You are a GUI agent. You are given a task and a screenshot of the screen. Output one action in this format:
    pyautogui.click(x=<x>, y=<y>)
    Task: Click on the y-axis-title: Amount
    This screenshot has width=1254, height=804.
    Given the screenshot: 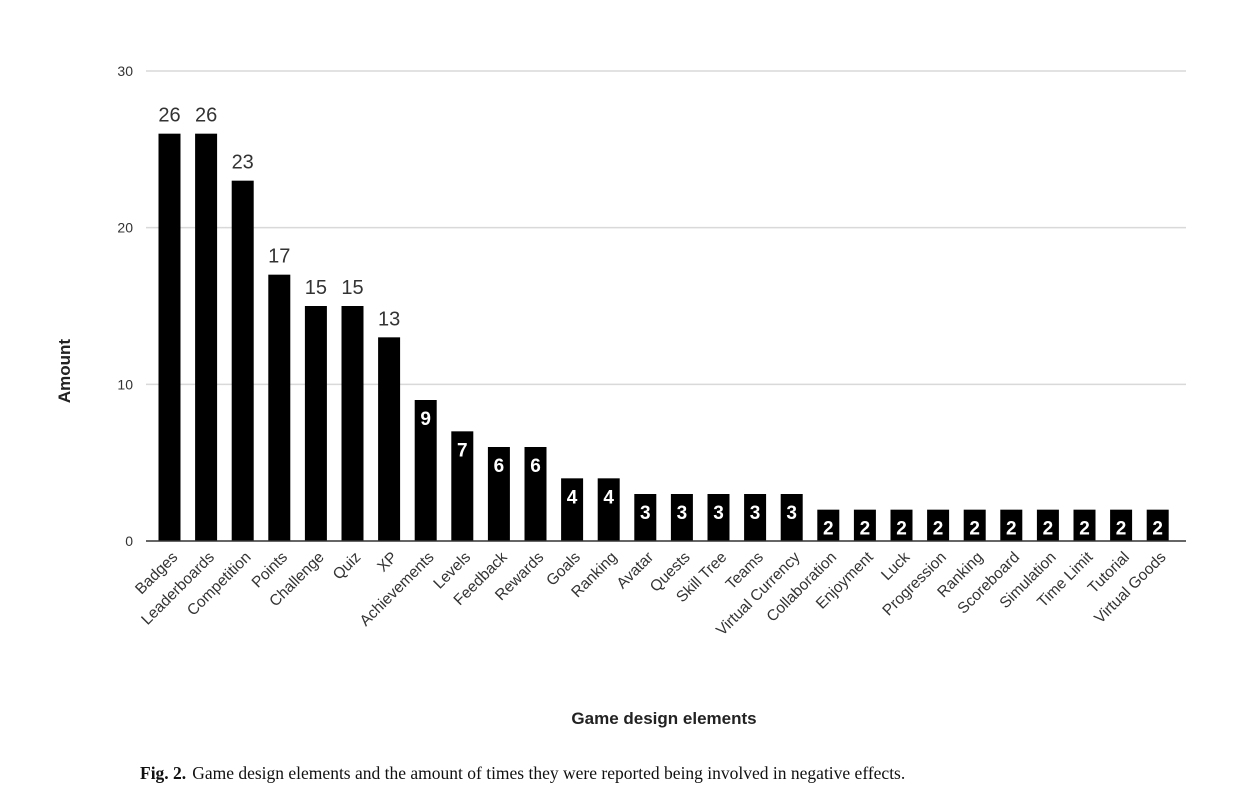 What is the action you would take?
    pyautogui.click(x=64, y=371)
    